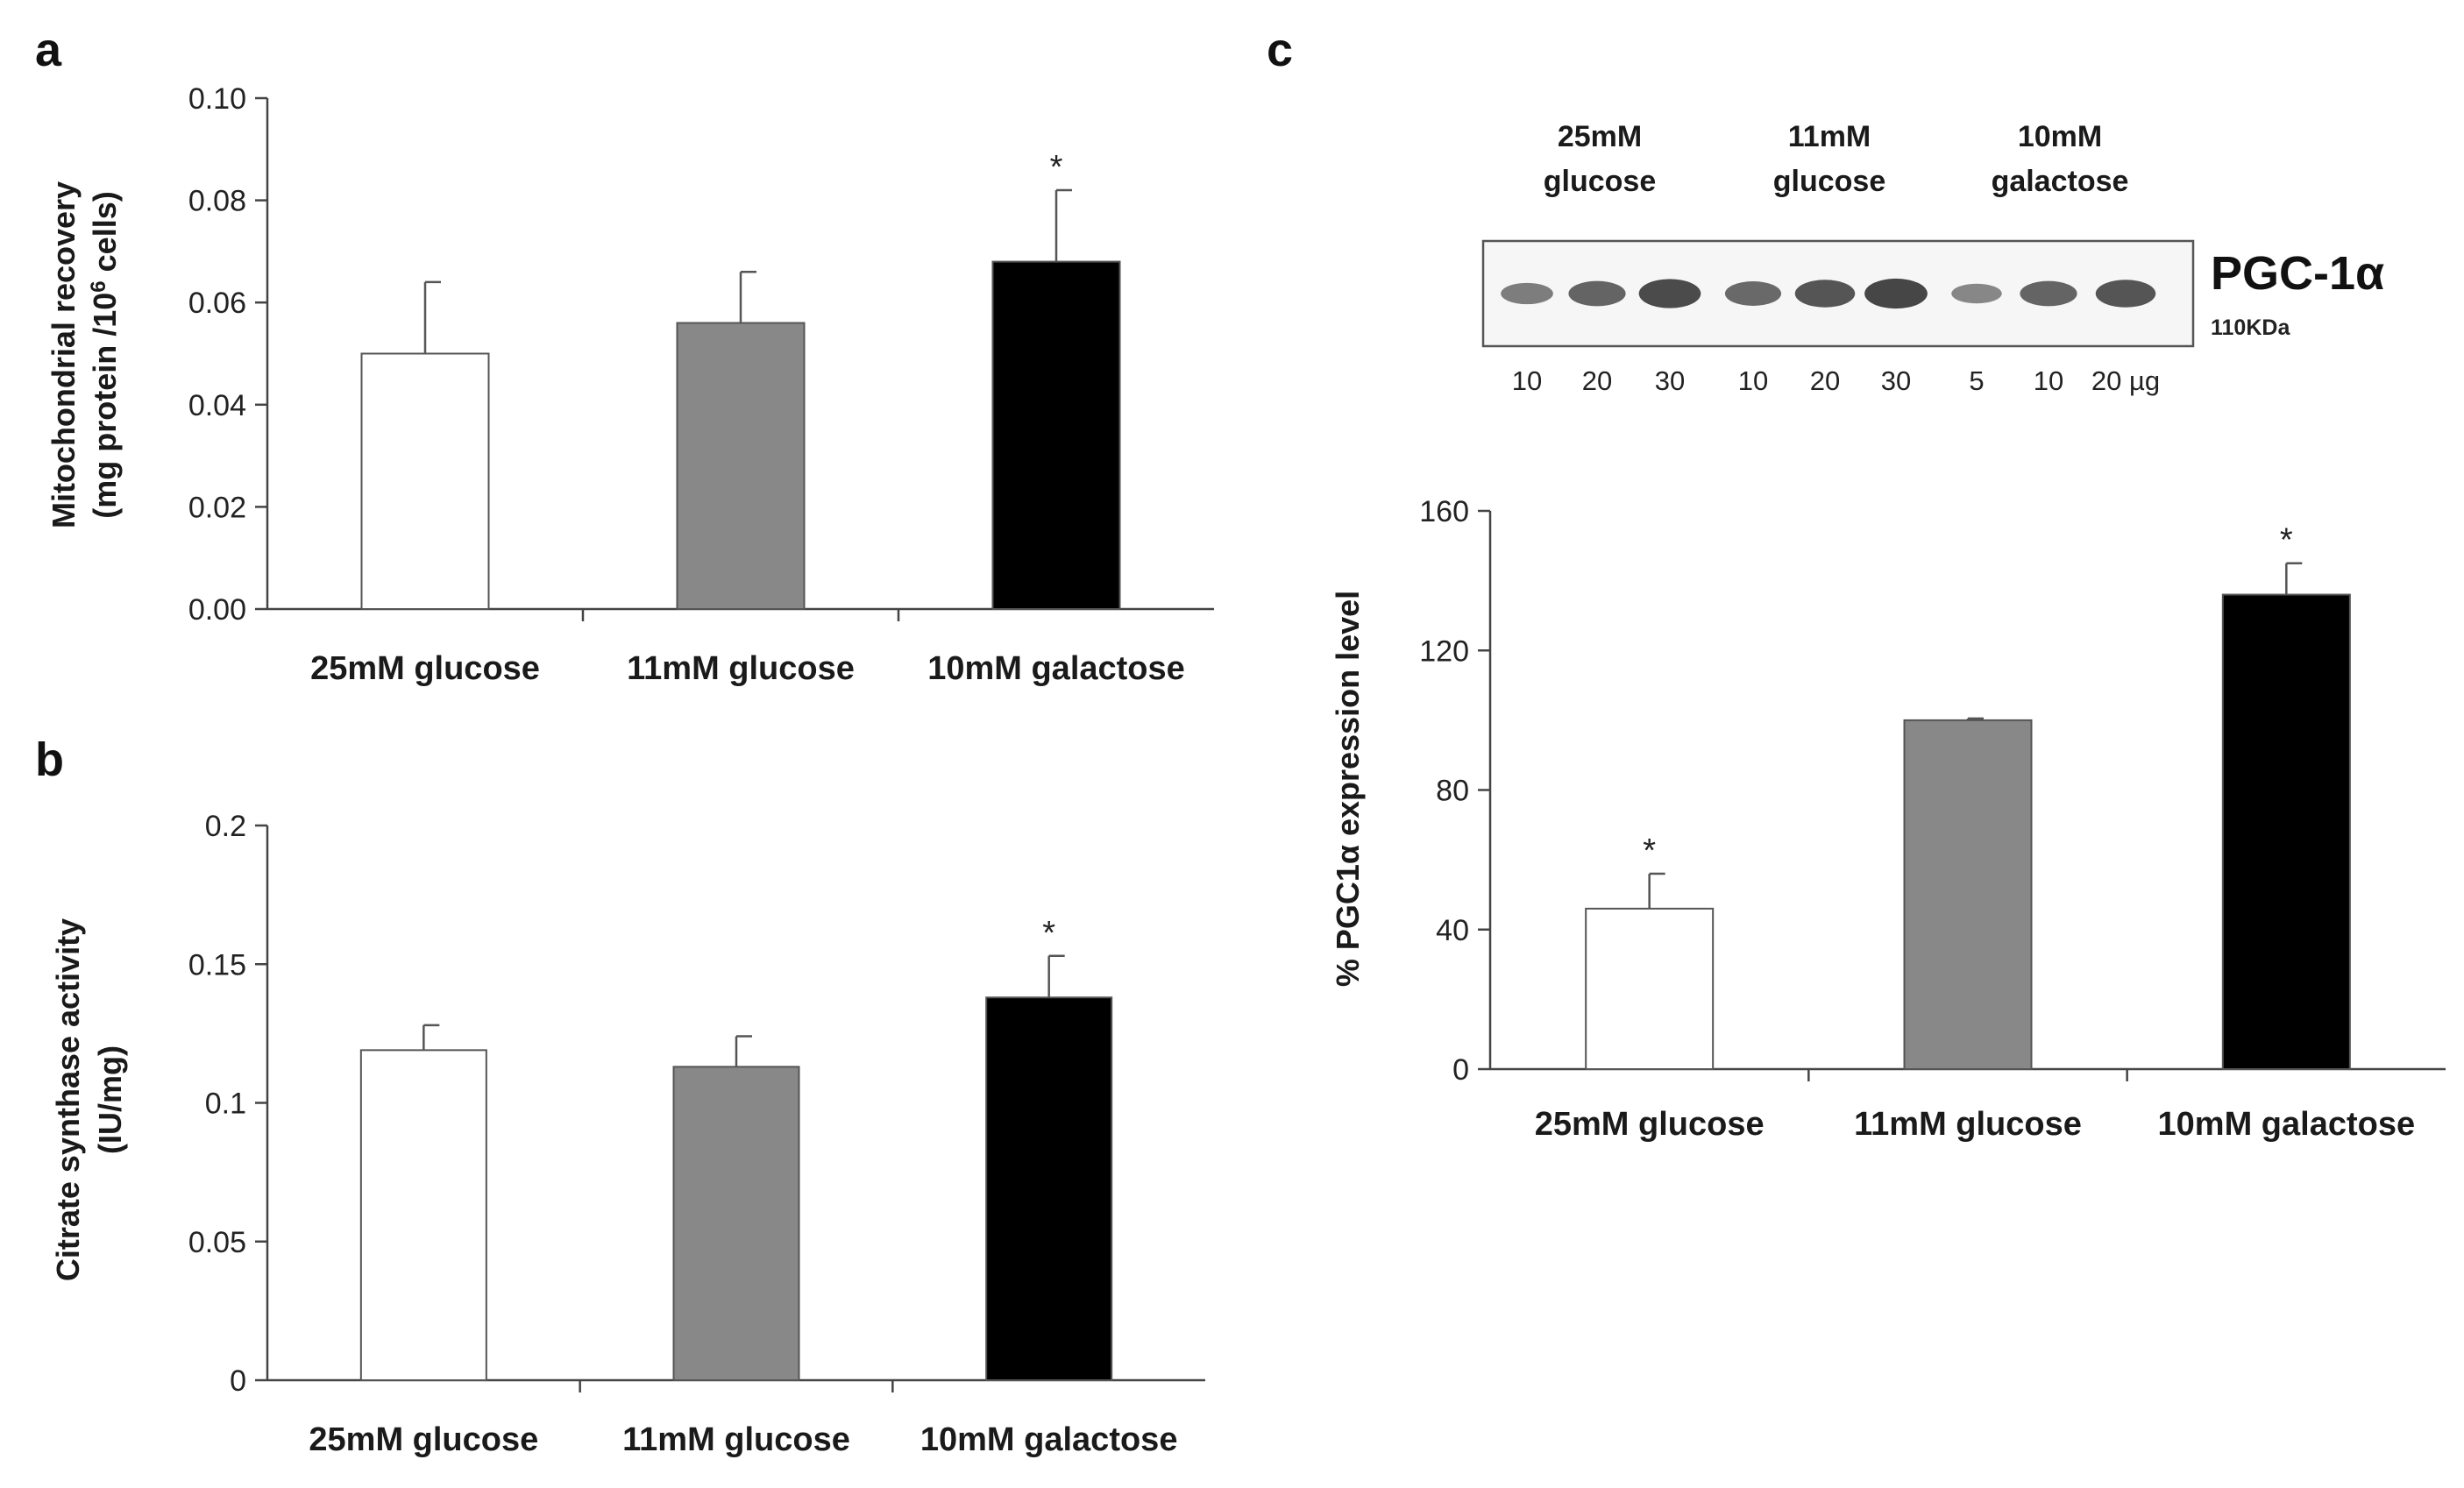 The image size is (2464, 1488). What do you see at coordinates (49, 759) in the screenshot?
I see `panel-label-b: b` at bounding box center [49, 759].